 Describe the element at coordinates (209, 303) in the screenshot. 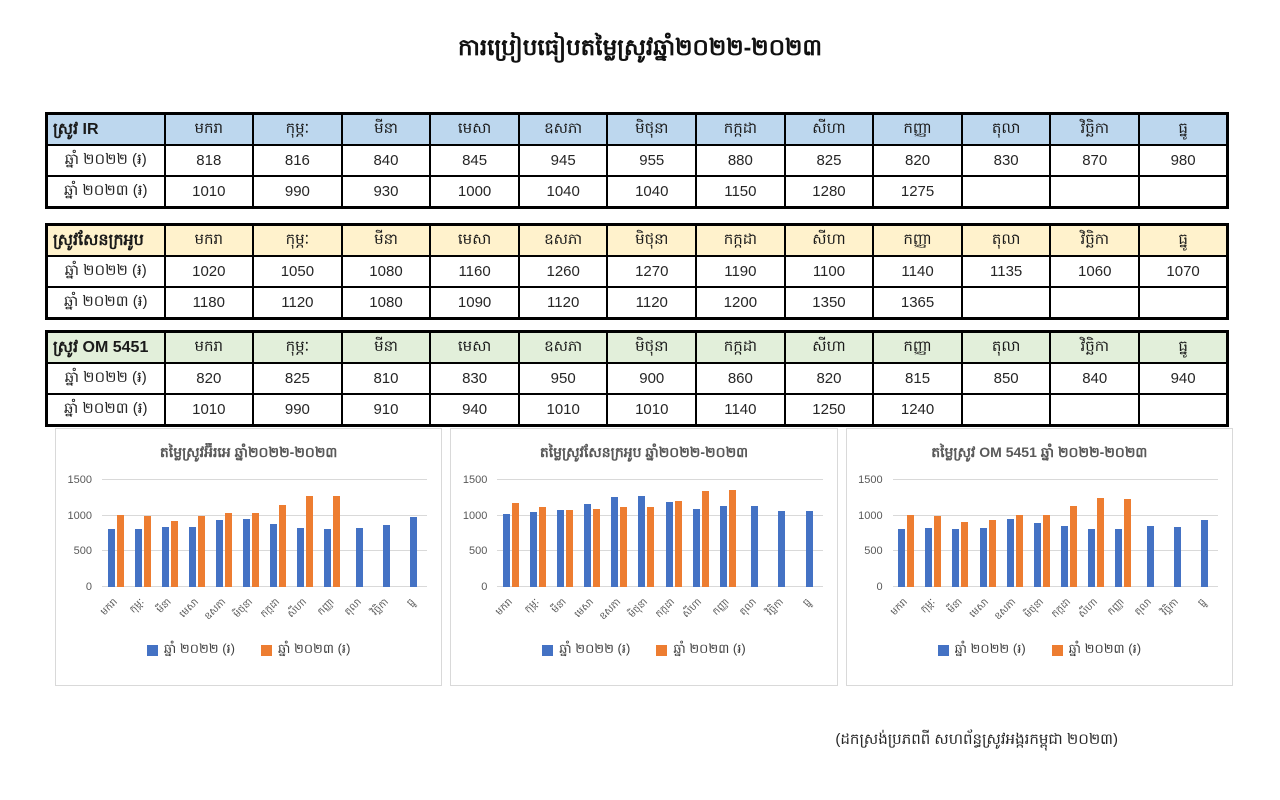

I see `price-cell: 1180` at that location.